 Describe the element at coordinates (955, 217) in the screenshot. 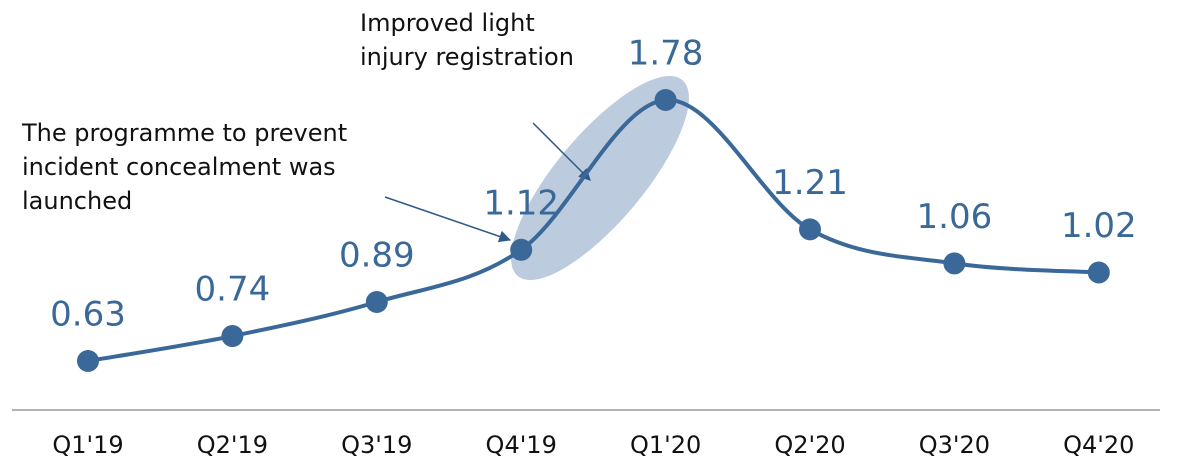

I see `data-label: 1.06` at that location.